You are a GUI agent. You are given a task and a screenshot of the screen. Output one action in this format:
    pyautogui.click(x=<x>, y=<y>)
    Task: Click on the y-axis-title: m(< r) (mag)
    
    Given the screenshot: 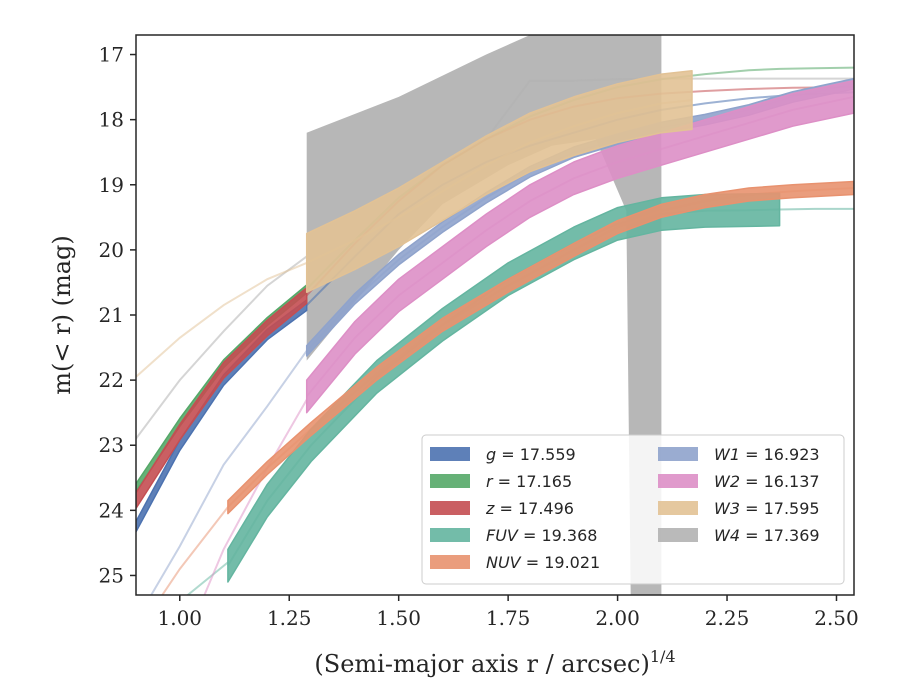 What is the action you would take?
    pyautogui.click(x=62, y=314)
    